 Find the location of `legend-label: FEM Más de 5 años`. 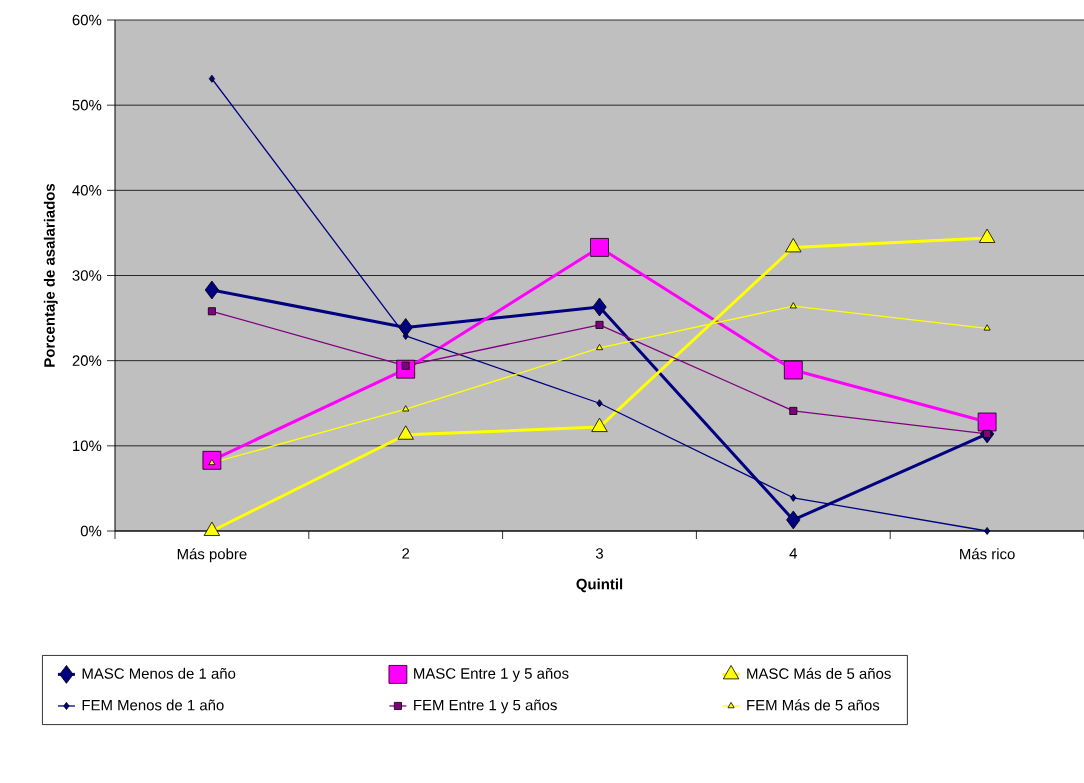

legend-label: FEM Más de 5 años is located at coordinates (813, 705).